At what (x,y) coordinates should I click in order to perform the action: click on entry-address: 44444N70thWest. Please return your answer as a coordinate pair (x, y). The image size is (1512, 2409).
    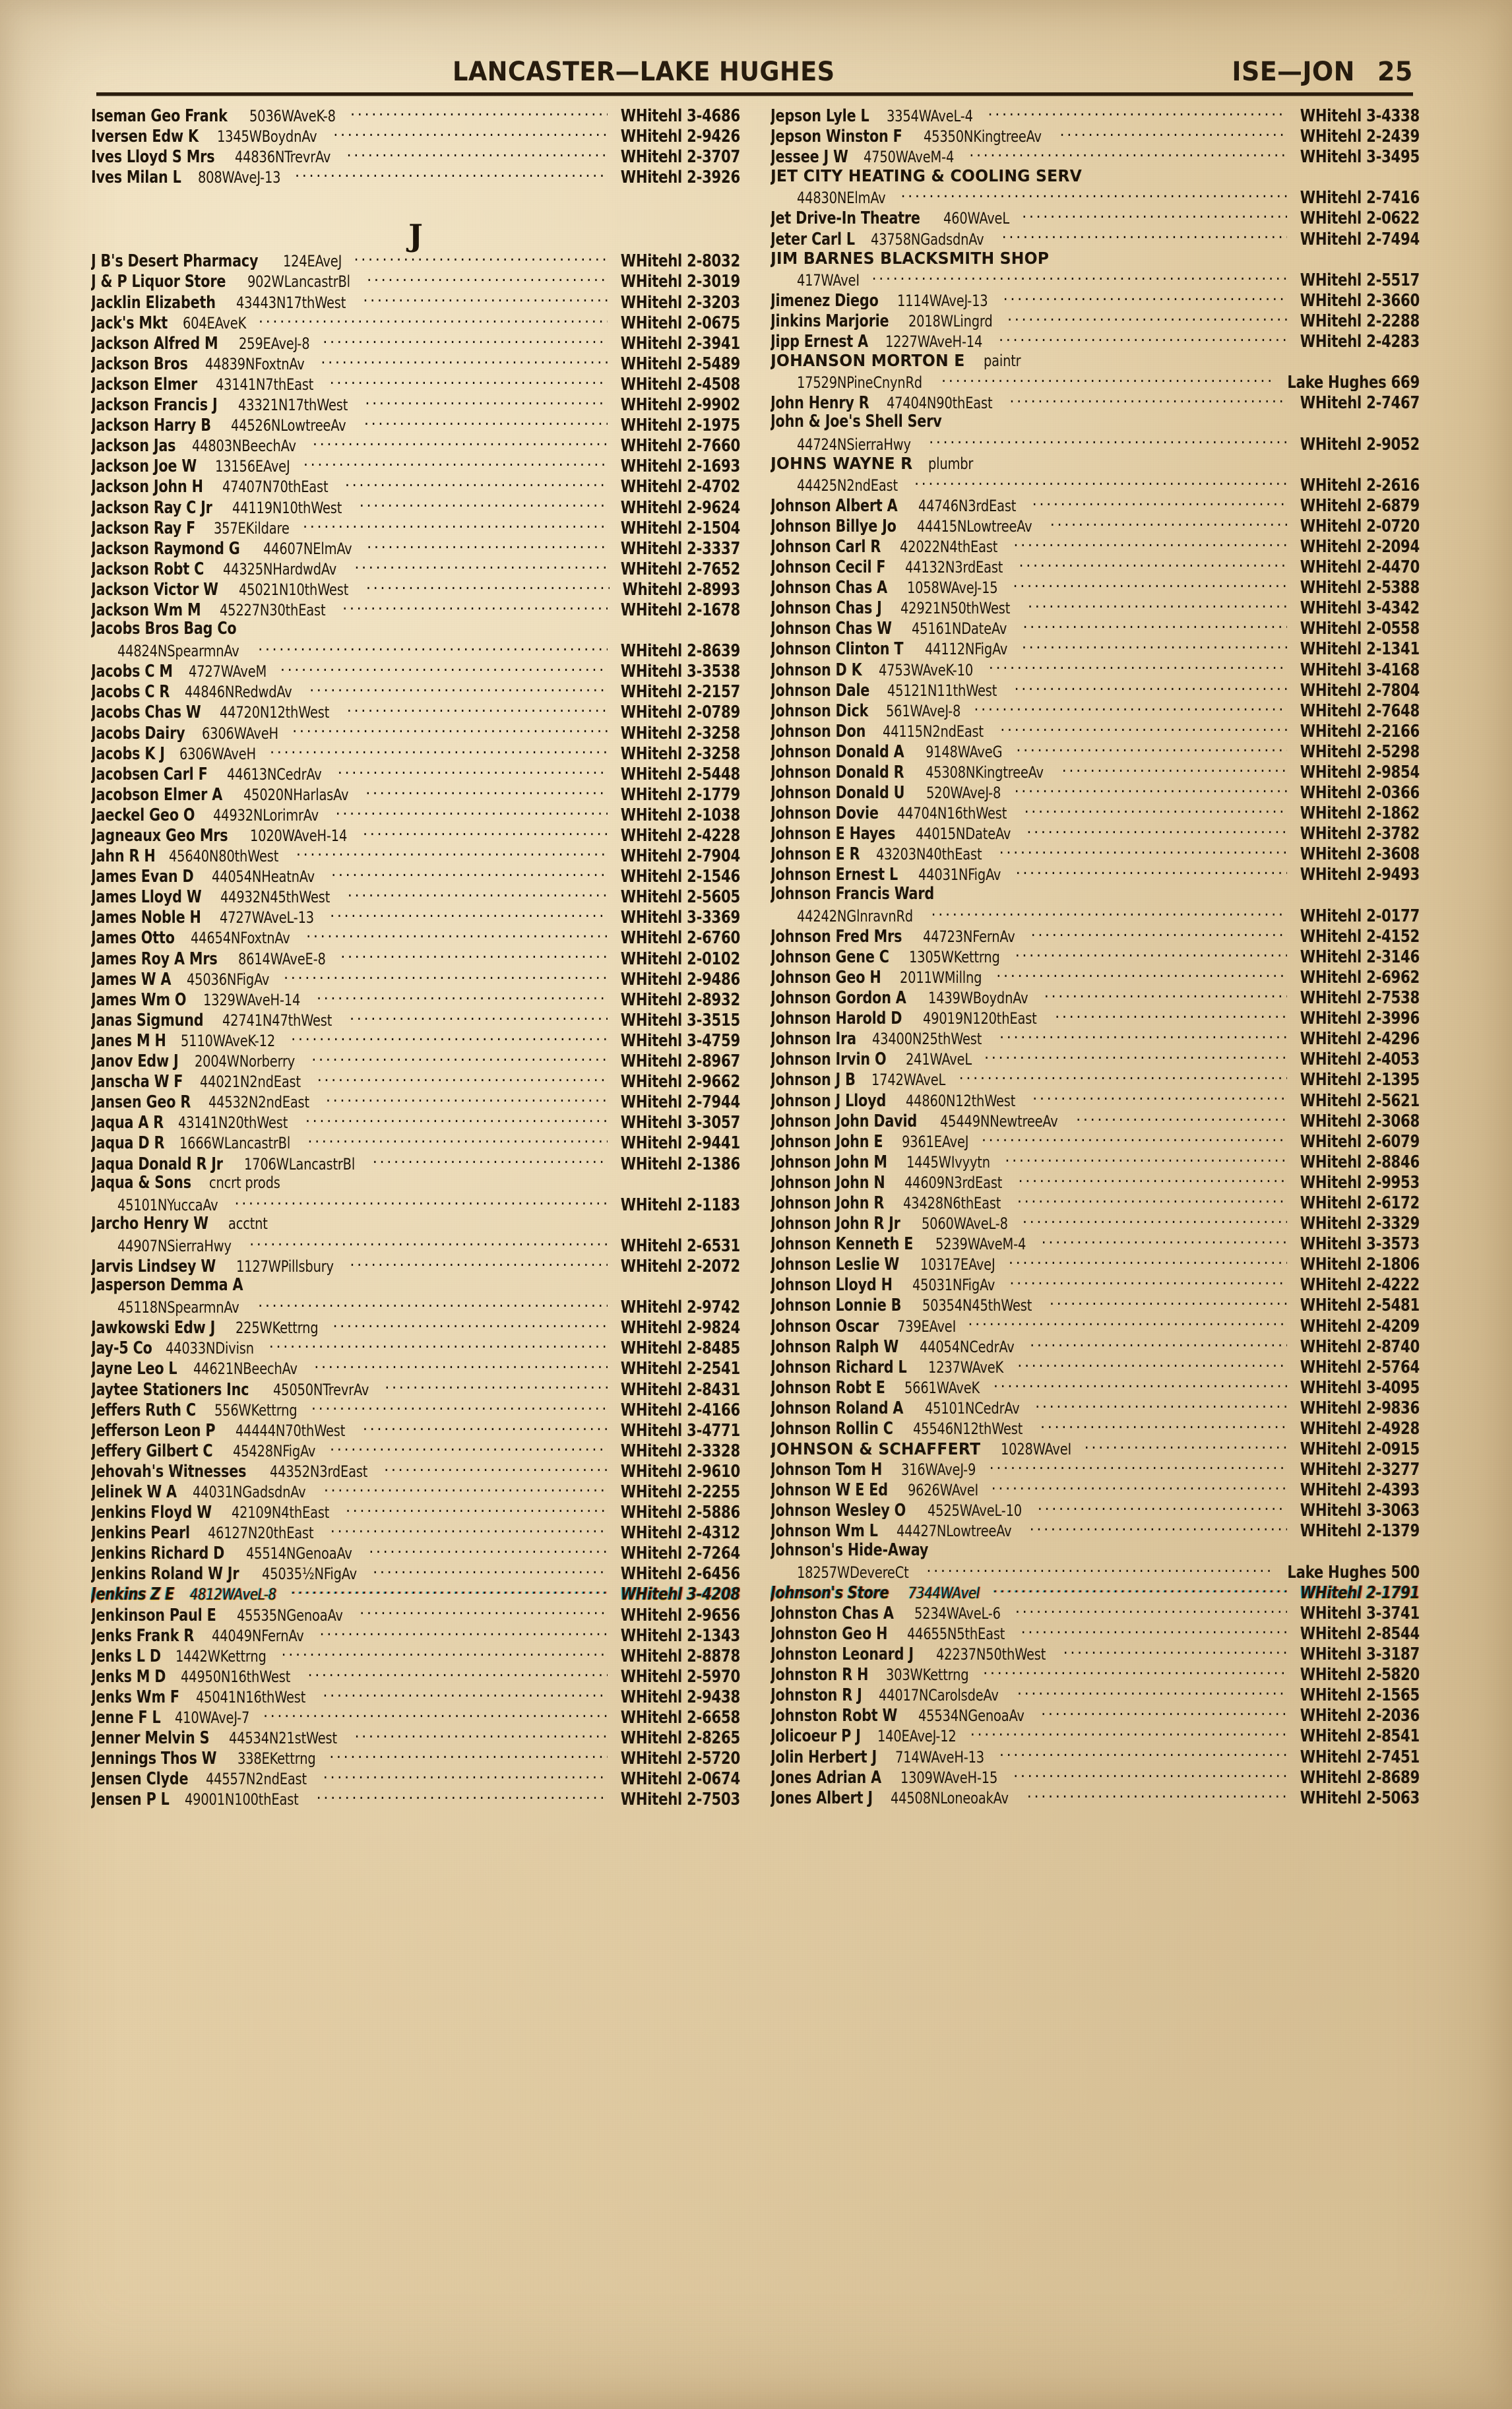
    Looking at the image, I should click on (291, 1430).